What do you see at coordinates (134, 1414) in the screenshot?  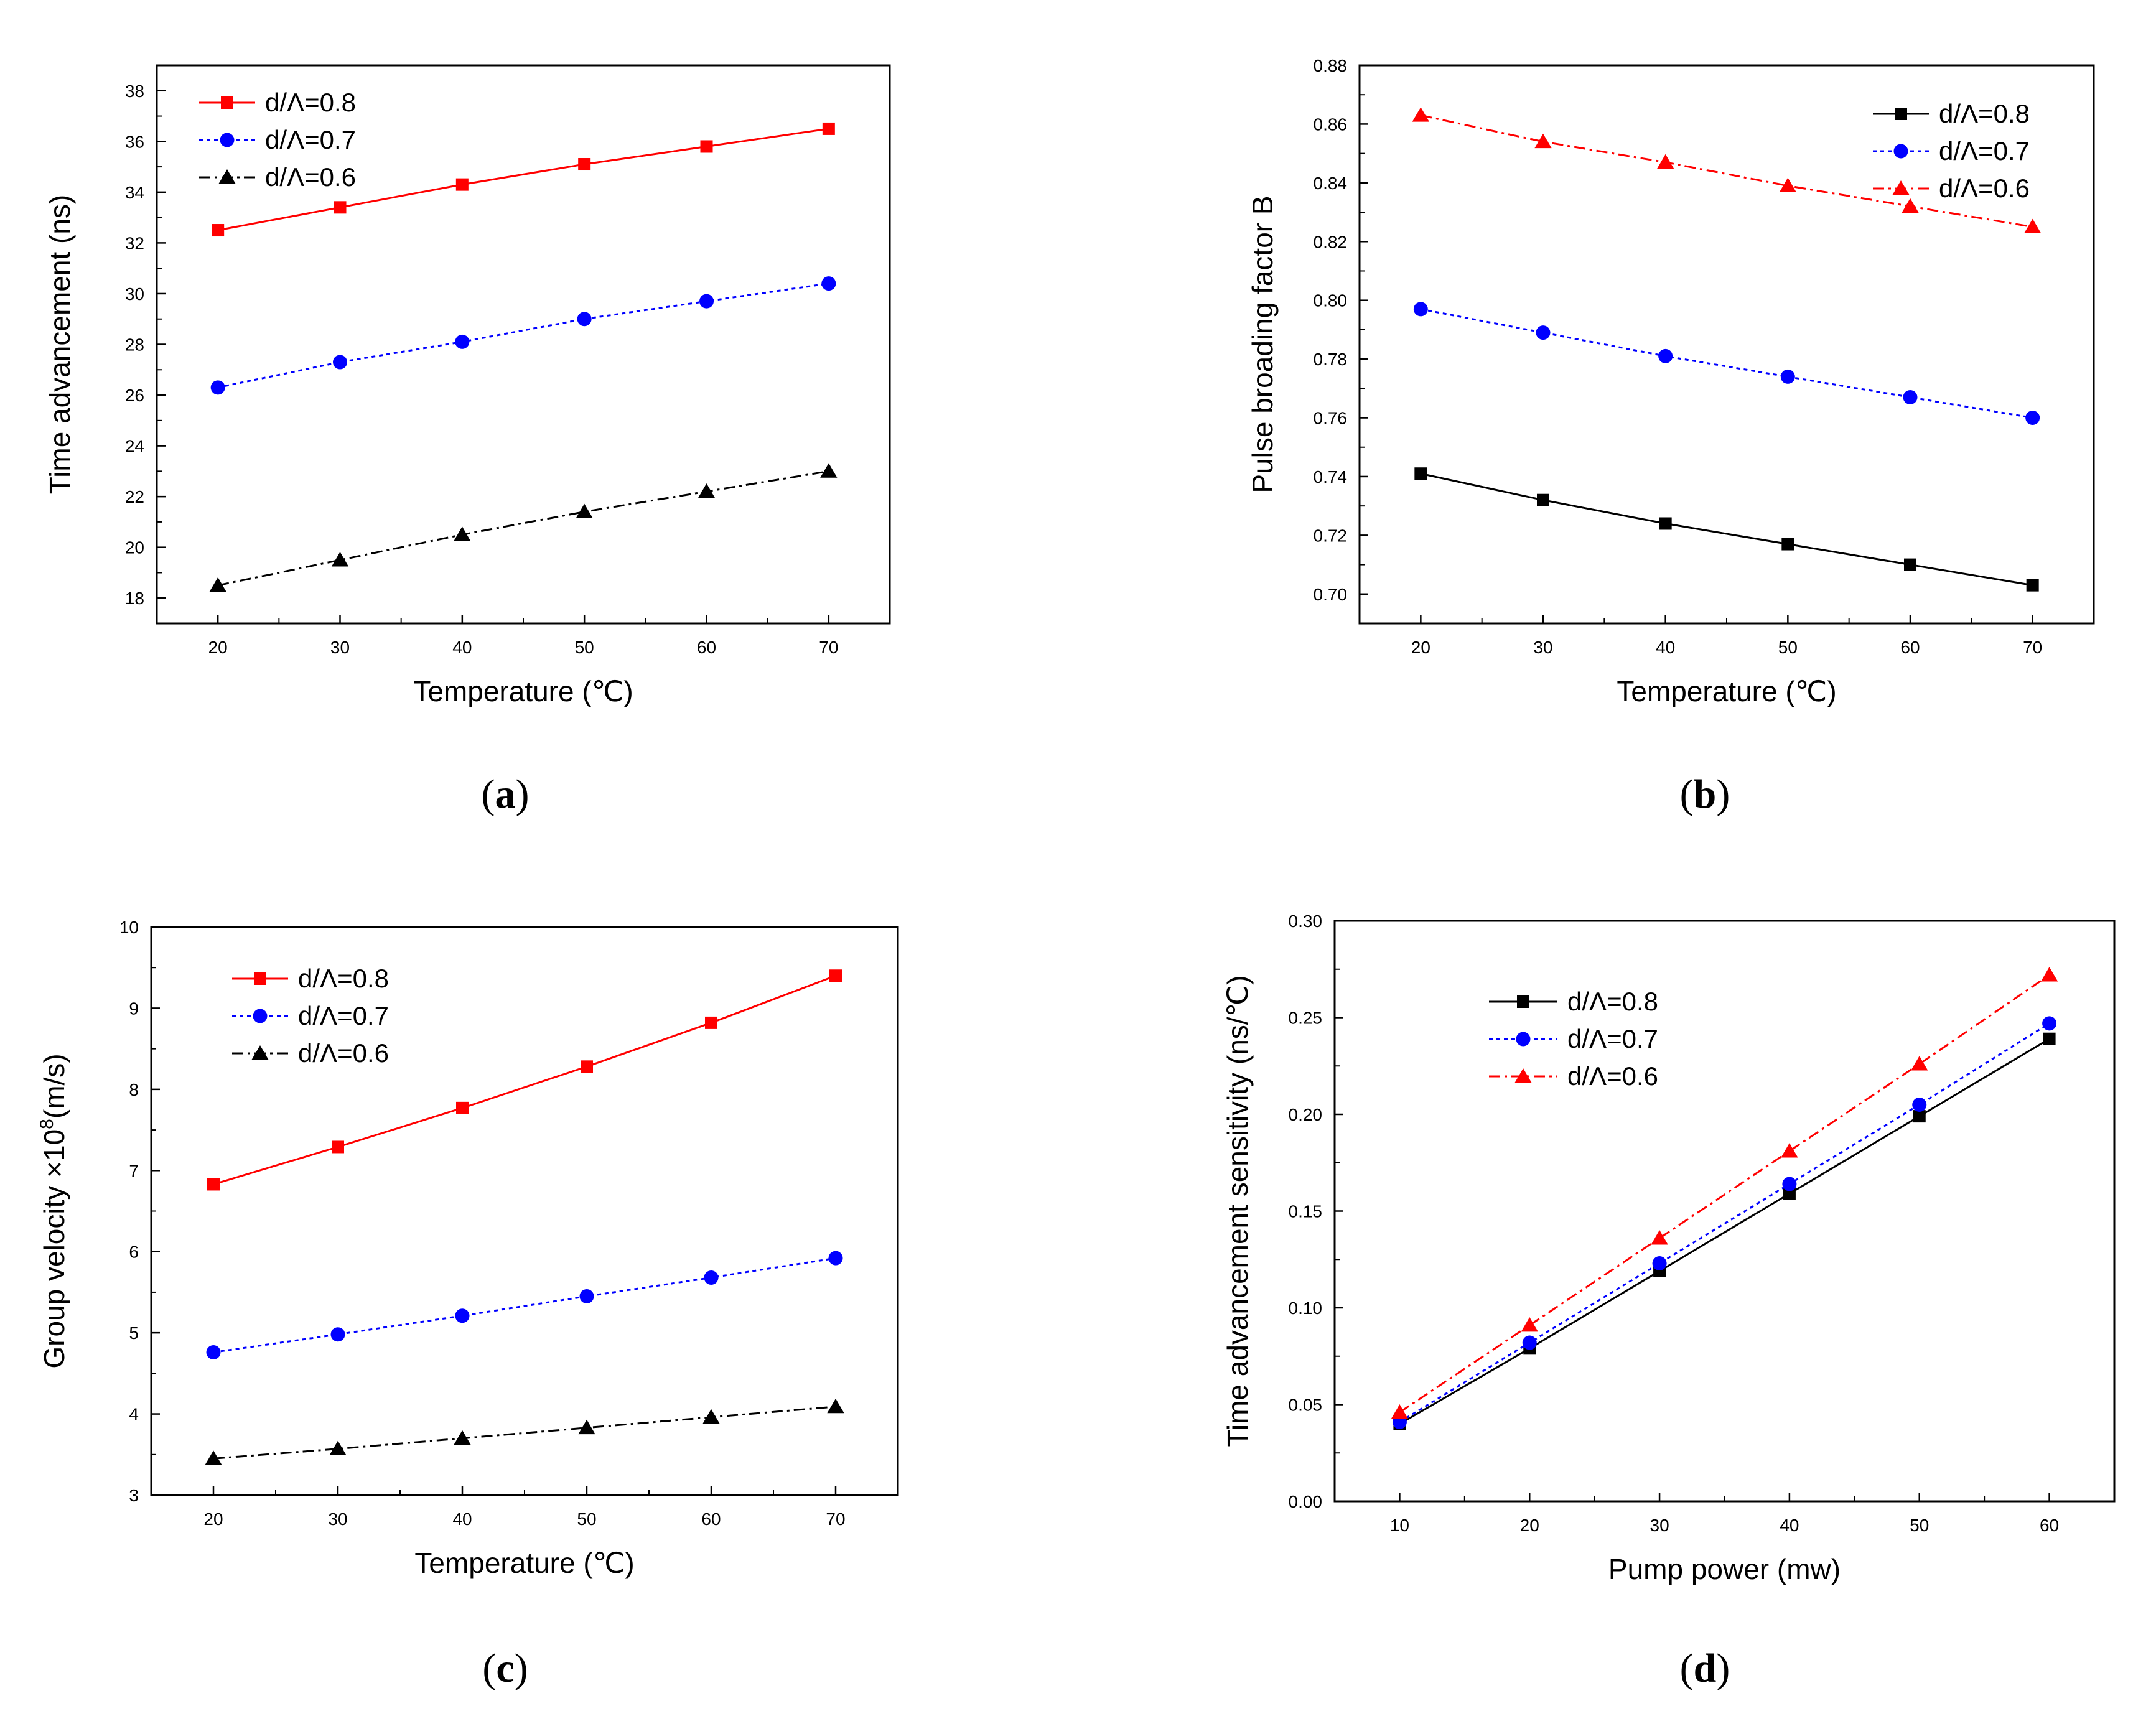 I see `y-tick-label: 4` at bounding box center [134, 1414].